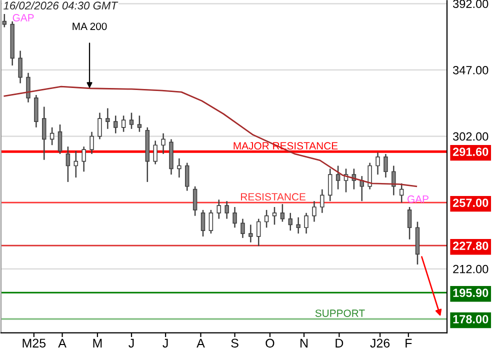 The width and height of the screenshot is (500, 350). I want to click on y-tick-label: 212.00, so click(470, 269).